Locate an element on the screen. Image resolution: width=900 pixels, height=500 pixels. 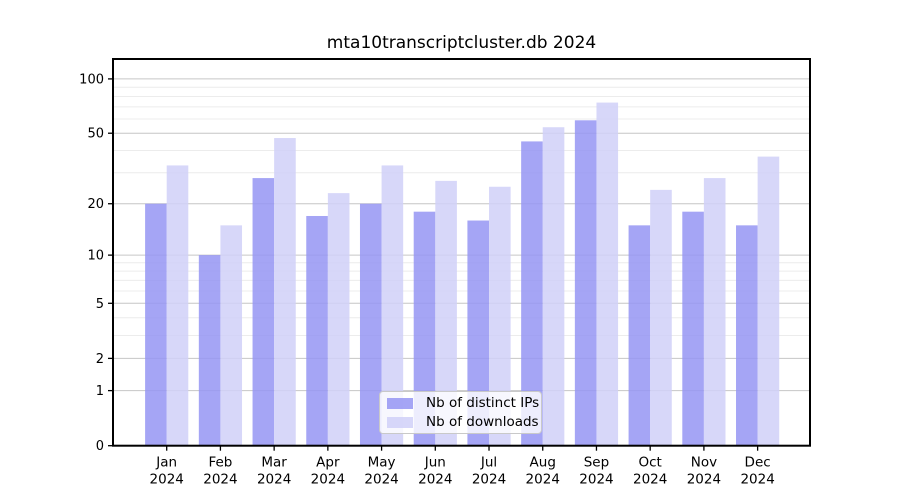
legend-item-distinct-ips: Nb of distinct IPs is located at coordinates (463, 403).